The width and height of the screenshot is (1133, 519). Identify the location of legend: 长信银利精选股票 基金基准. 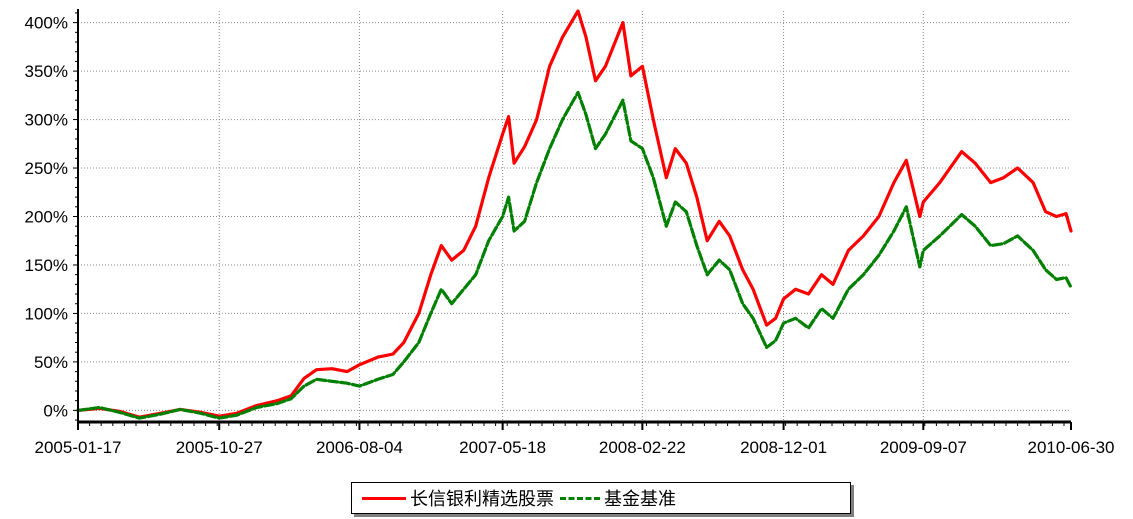
(601, 498).